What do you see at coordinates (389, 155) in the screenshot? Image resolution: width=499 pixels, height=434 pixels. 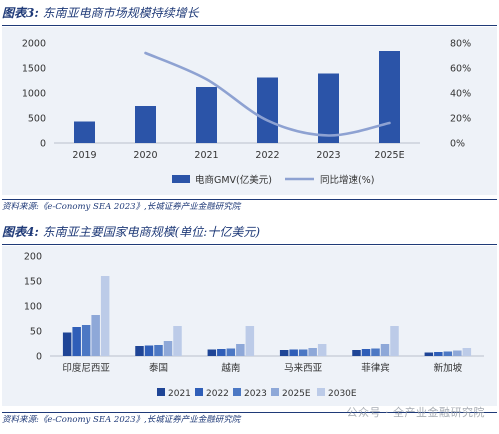 I see `x-tick-label: 2025E` at bounding box center [389, 155].